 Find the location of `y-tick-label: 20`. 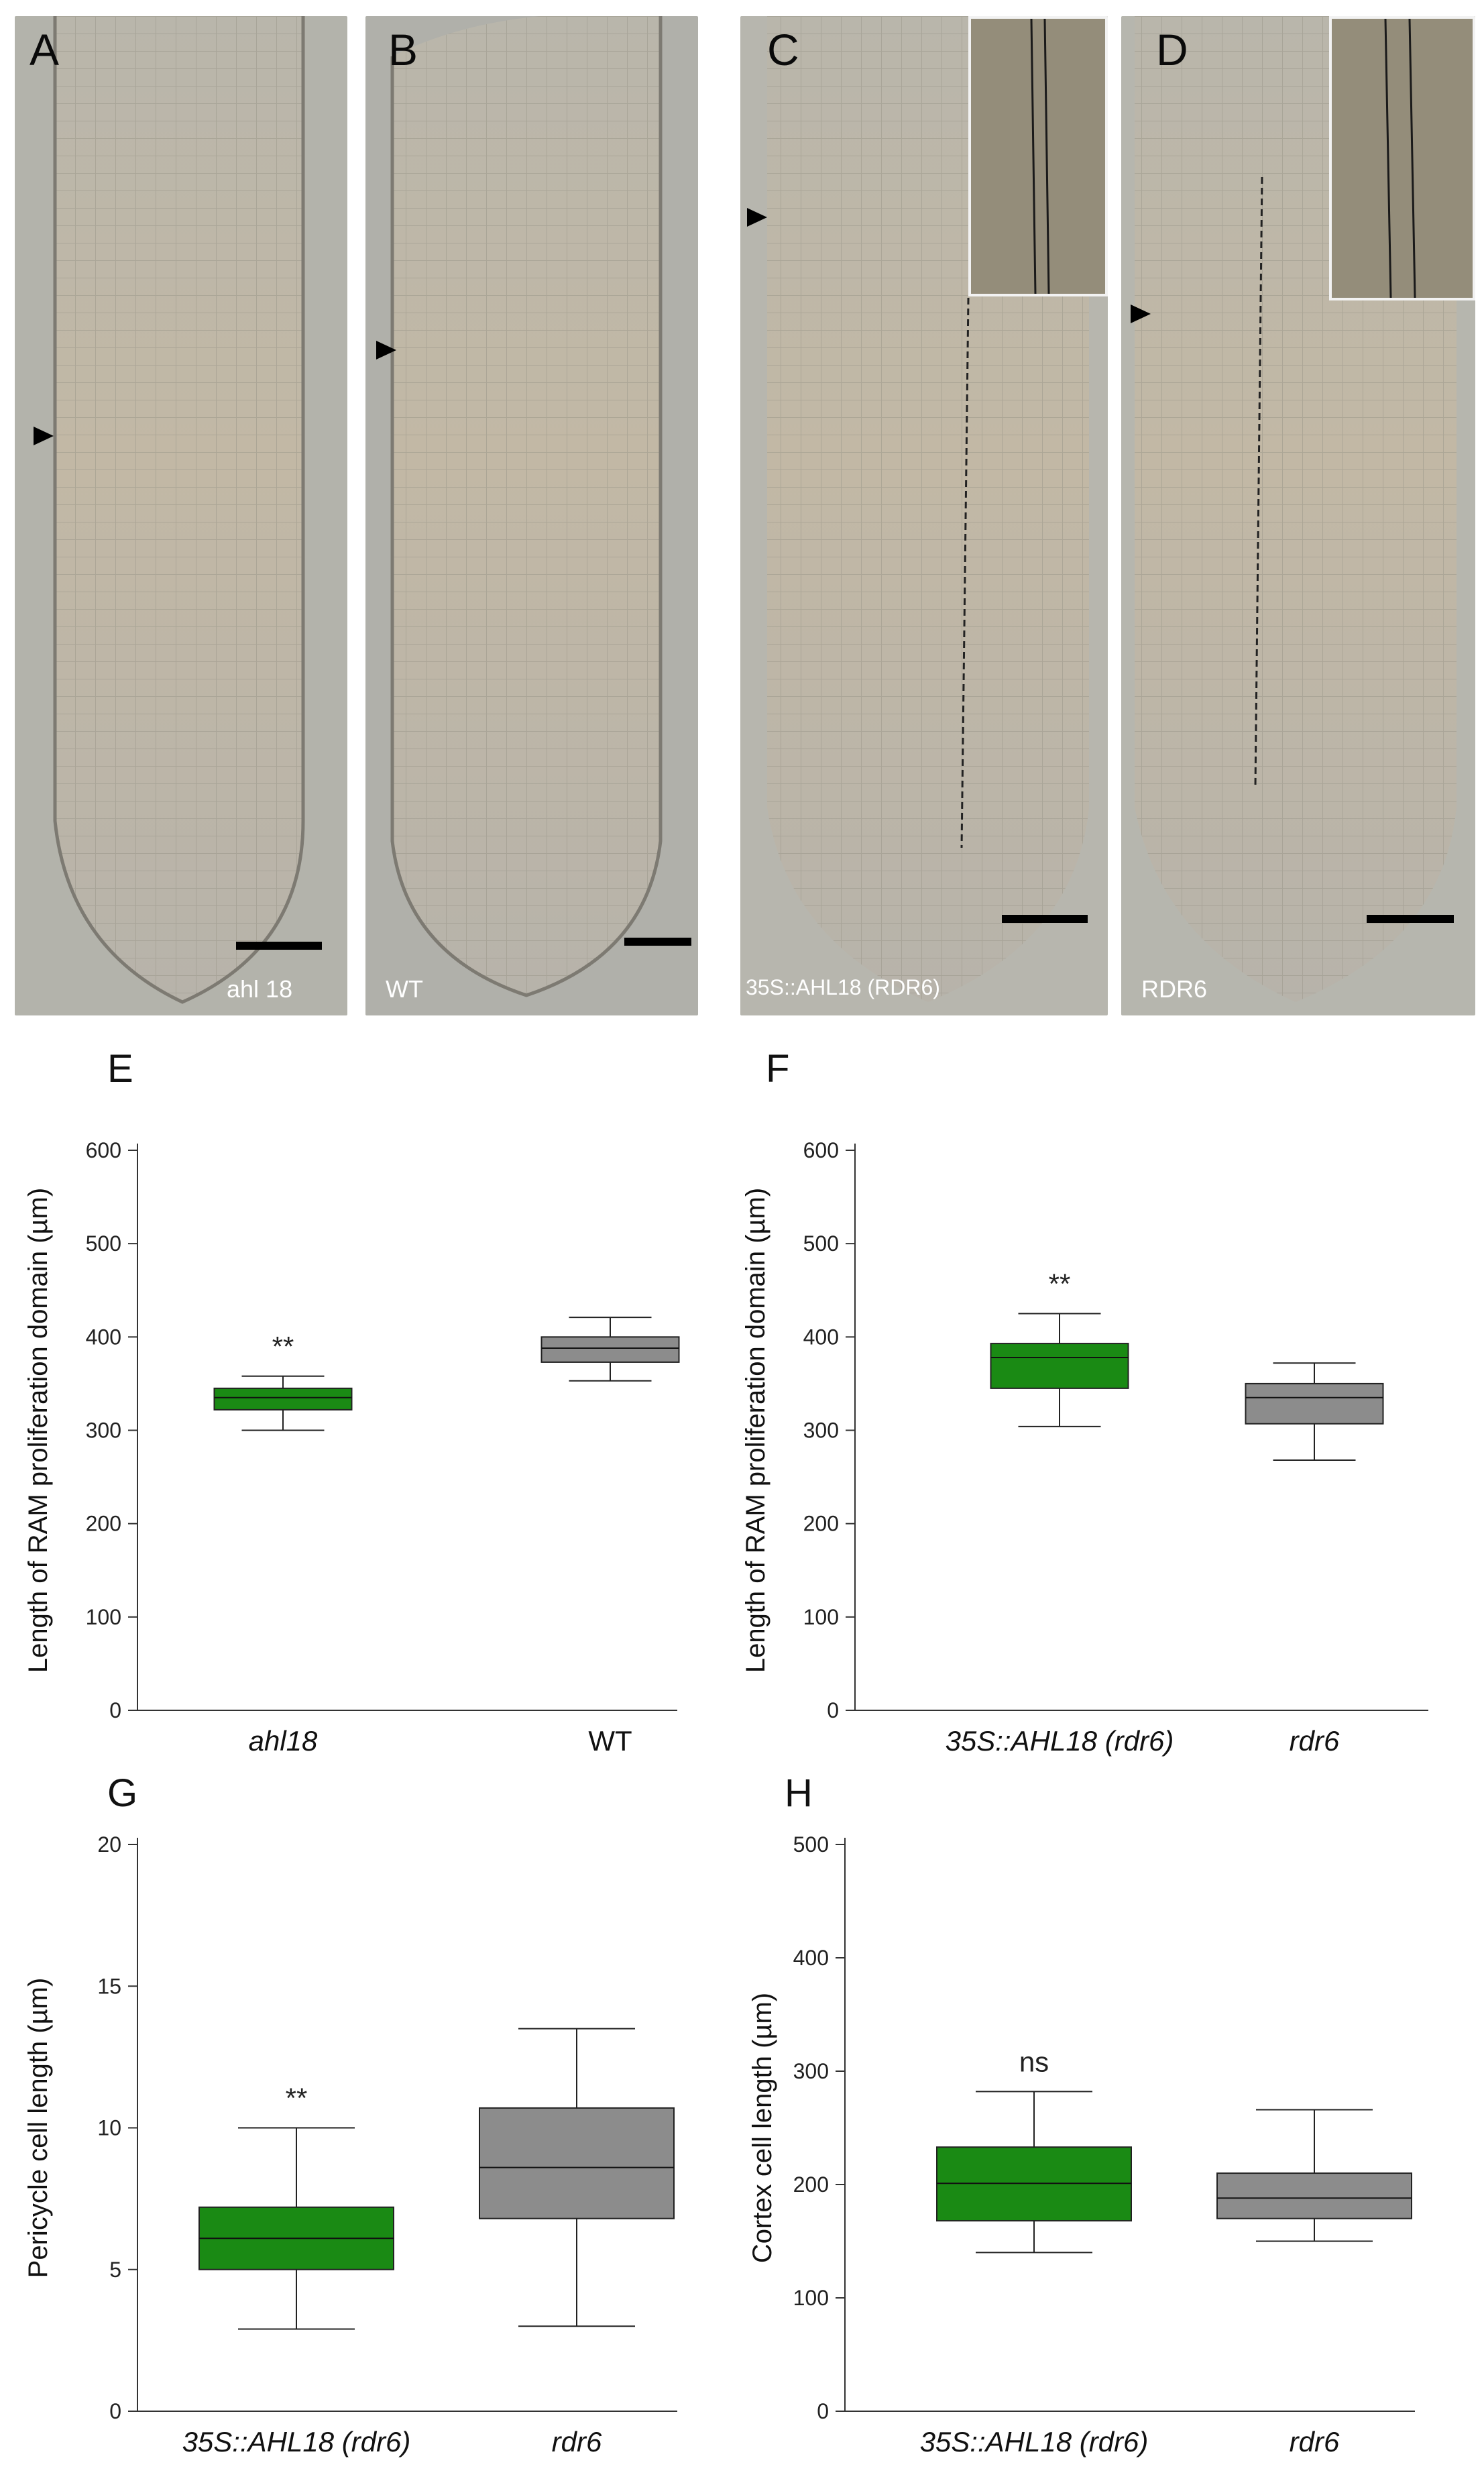

y-tick-label: 20 is located at coordinates (109, 1845).